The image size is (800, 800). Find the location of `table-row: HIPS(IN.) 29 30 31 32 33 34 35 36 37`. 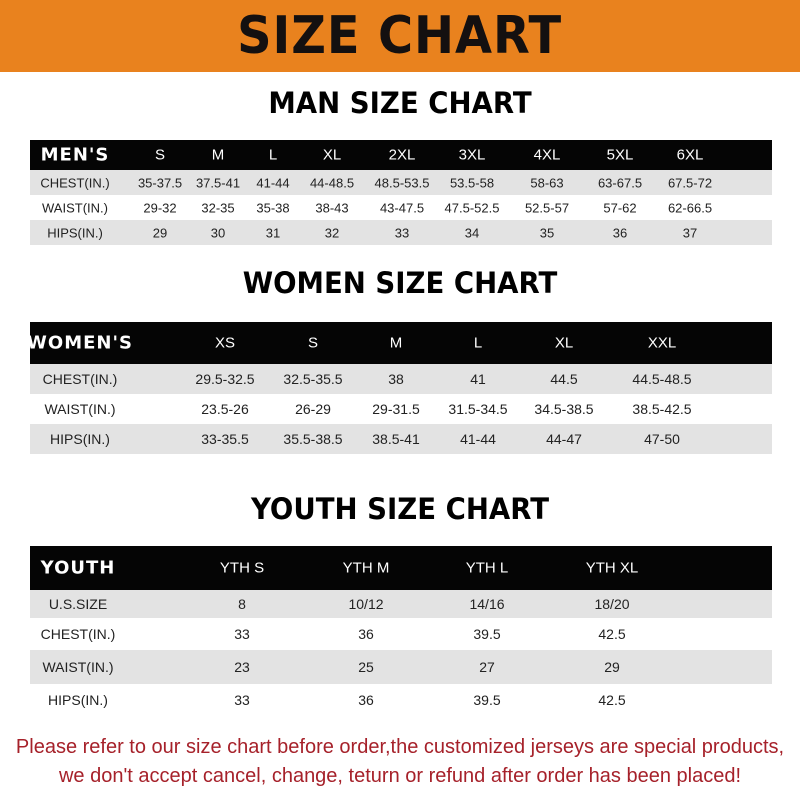

table-row: HIPS(IN.) 29 30 31 32 33 34 35 36 37 is located at coordinates (401, 232).